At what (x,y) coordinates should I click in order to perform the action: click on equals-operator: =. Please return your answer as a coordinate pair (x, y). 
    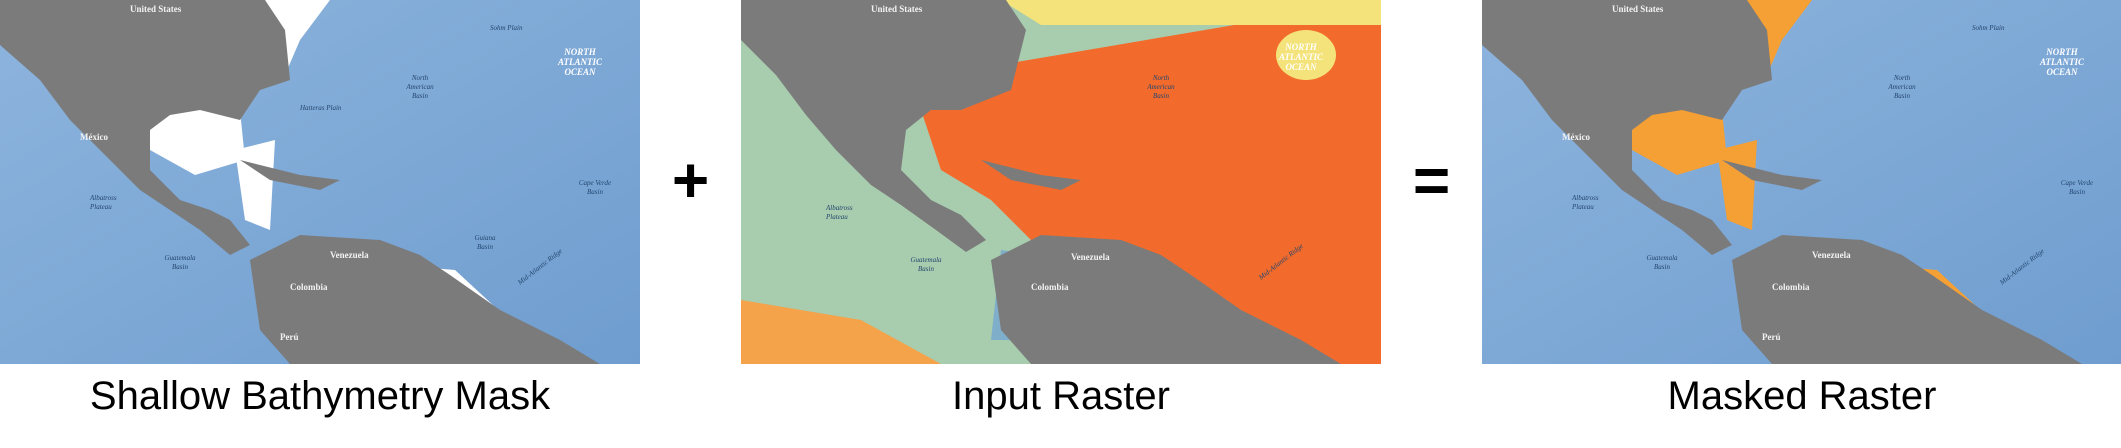
    Looking at the image, I should click on (1431, 180).